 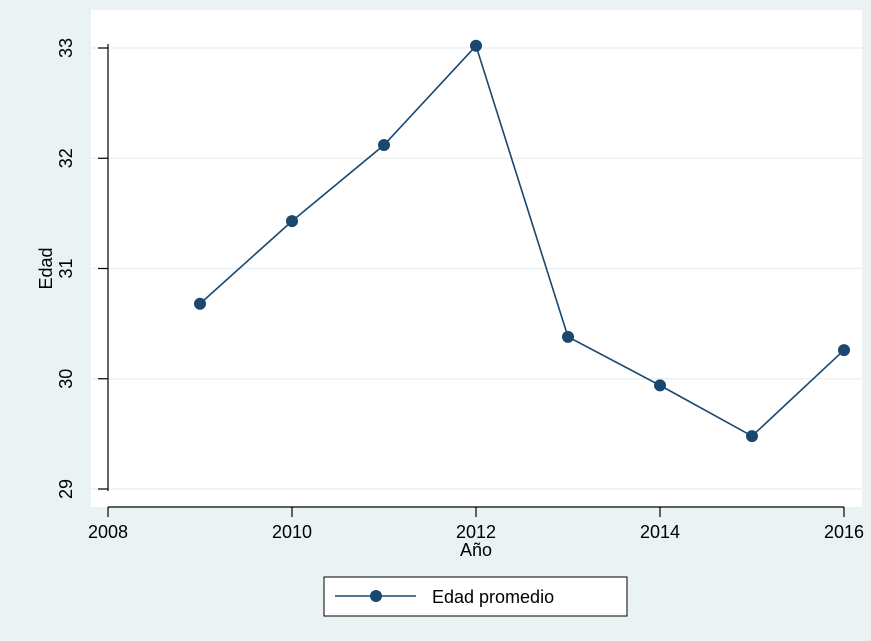 What do you see at coordinates (66, 268) in the screenshot?
I see `y-tick-label: 31` at bounding box center [66, 268].